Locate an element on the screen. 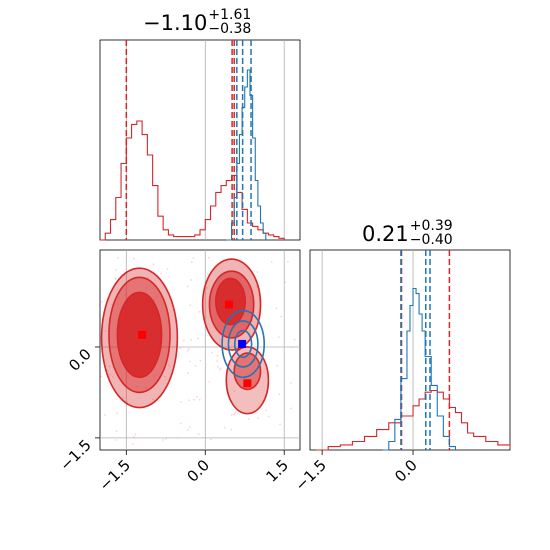 The width and height of the screenshot is (550, 550). x2-tick-label-1: 0.0 is located at coordinates (406, 471).